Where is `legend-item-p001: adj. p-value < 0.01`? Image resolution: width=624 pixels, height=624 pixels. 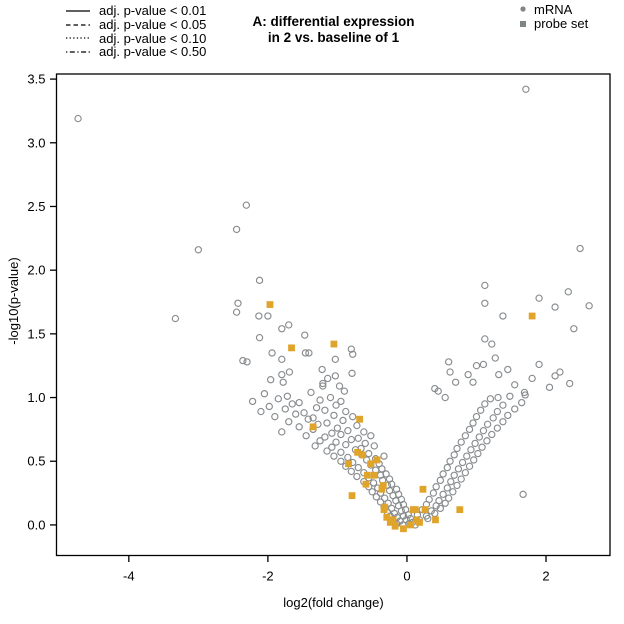
legend-item-p001: adj. p-value < 0.01 is located at coordinates (136, 10).